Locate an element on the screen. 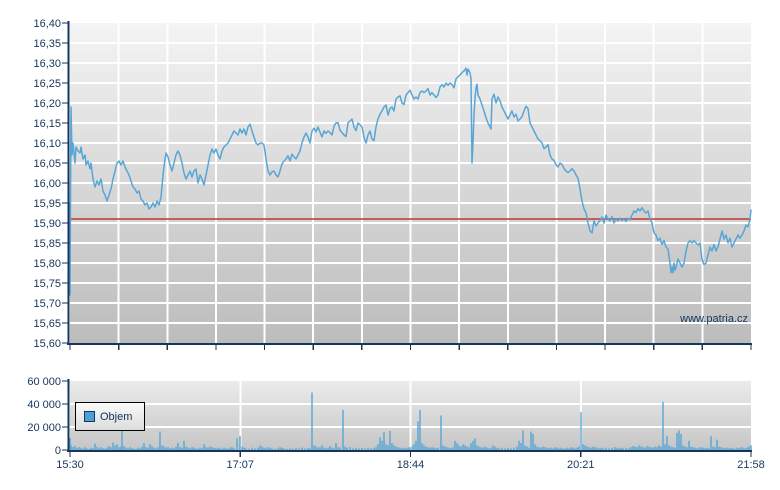 This screenshot has height=490, width=780. volume-ticks is located at coordinates (407, 418).